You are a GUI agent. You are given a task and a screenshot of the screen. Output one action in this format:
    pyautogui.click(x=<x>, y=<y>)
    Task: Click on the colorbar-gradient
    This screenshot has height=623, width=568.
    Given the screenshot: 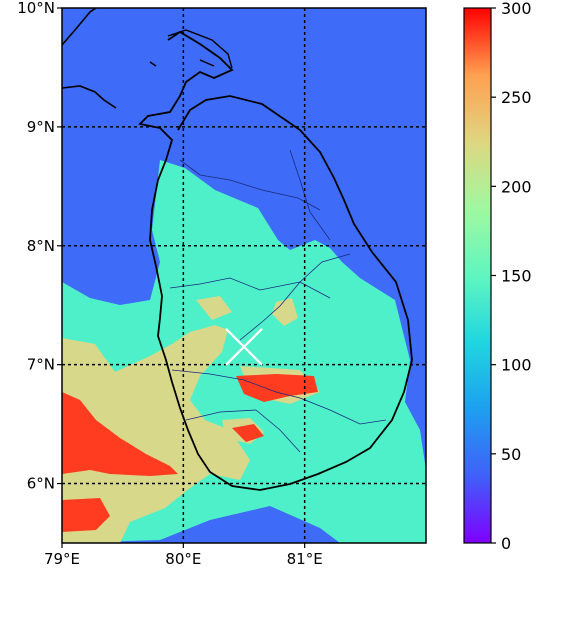 What is the action you would take?
    pyautogui.click(x=477, y=275)
    